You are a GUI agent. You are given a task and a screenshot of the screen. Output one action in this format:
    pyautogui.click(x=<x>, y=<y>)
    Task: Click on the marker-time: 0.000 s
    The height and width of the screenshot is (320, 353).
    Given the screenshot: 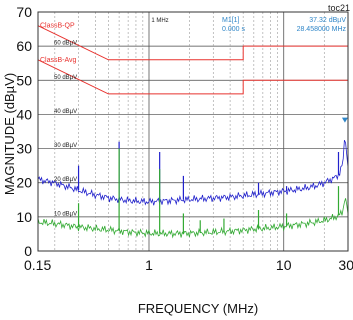 What is the action you would take?
    pyautogui.click(x=233, y=29)
    